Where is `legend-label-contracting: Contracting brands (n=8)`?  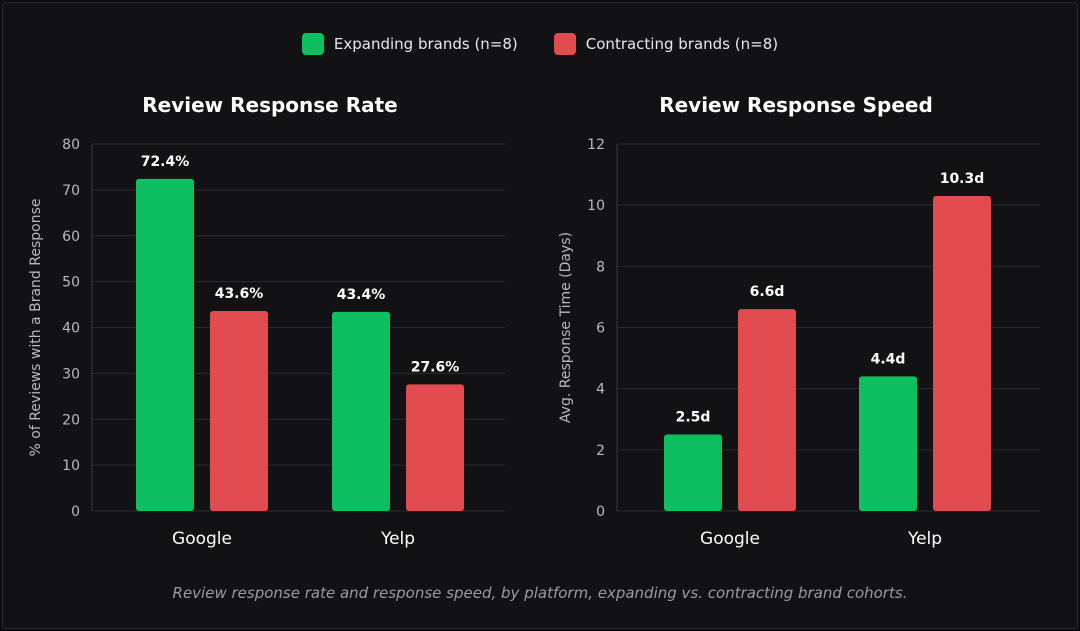 legend-label-contracting: Contracting brands (n=8) is located at coordinates (682, 44).